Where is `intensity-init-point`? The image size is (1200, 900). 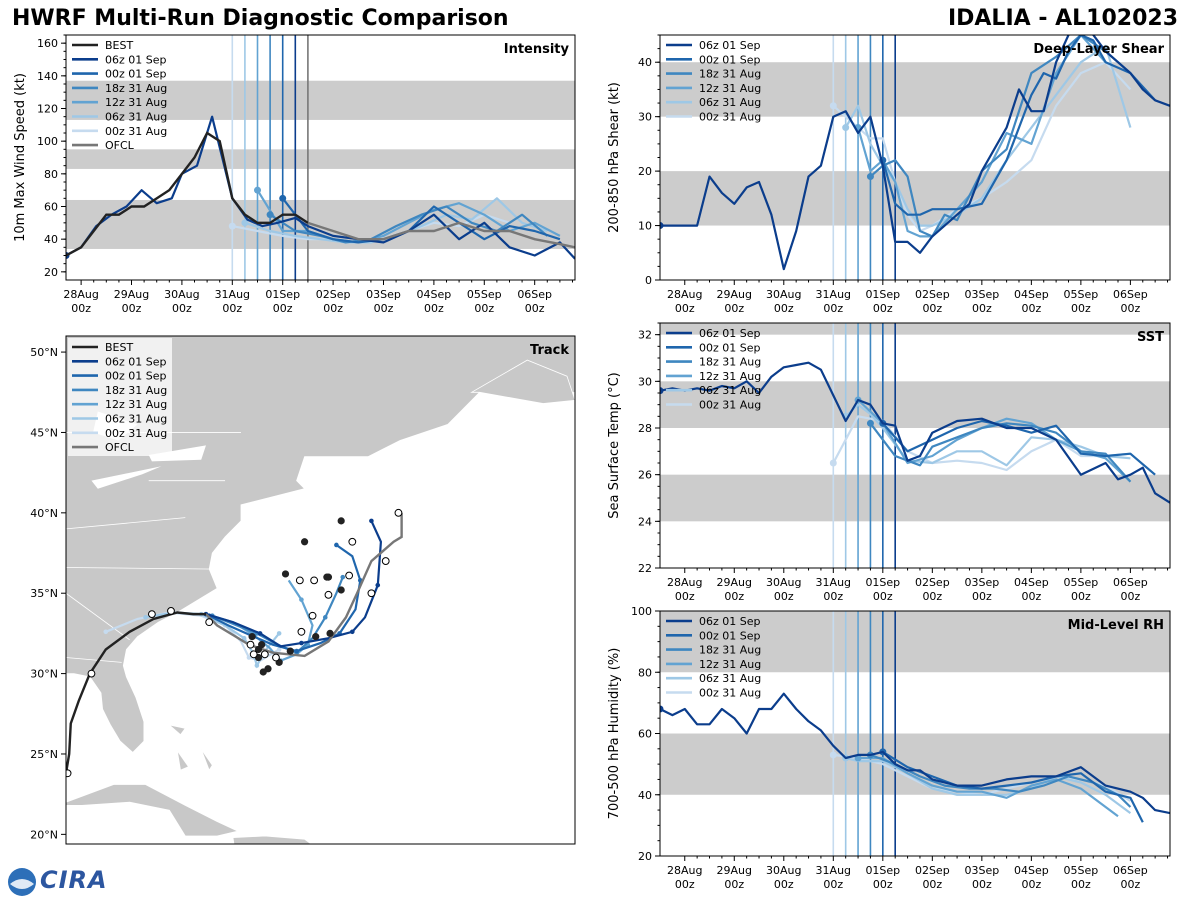
intensity-init-point is located at coordinates (232, 226).